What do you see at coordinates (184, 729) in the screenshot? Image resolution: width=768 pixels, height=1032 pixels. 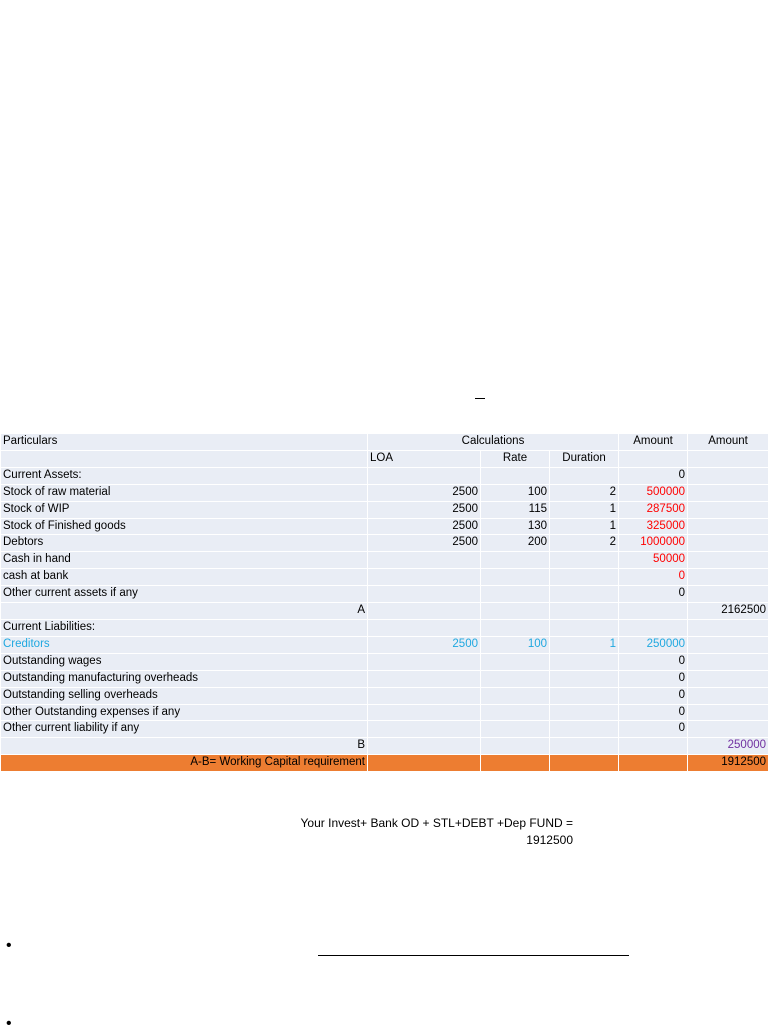 I see `row-label: Other current liability if any` at bounding box center [184, 729].